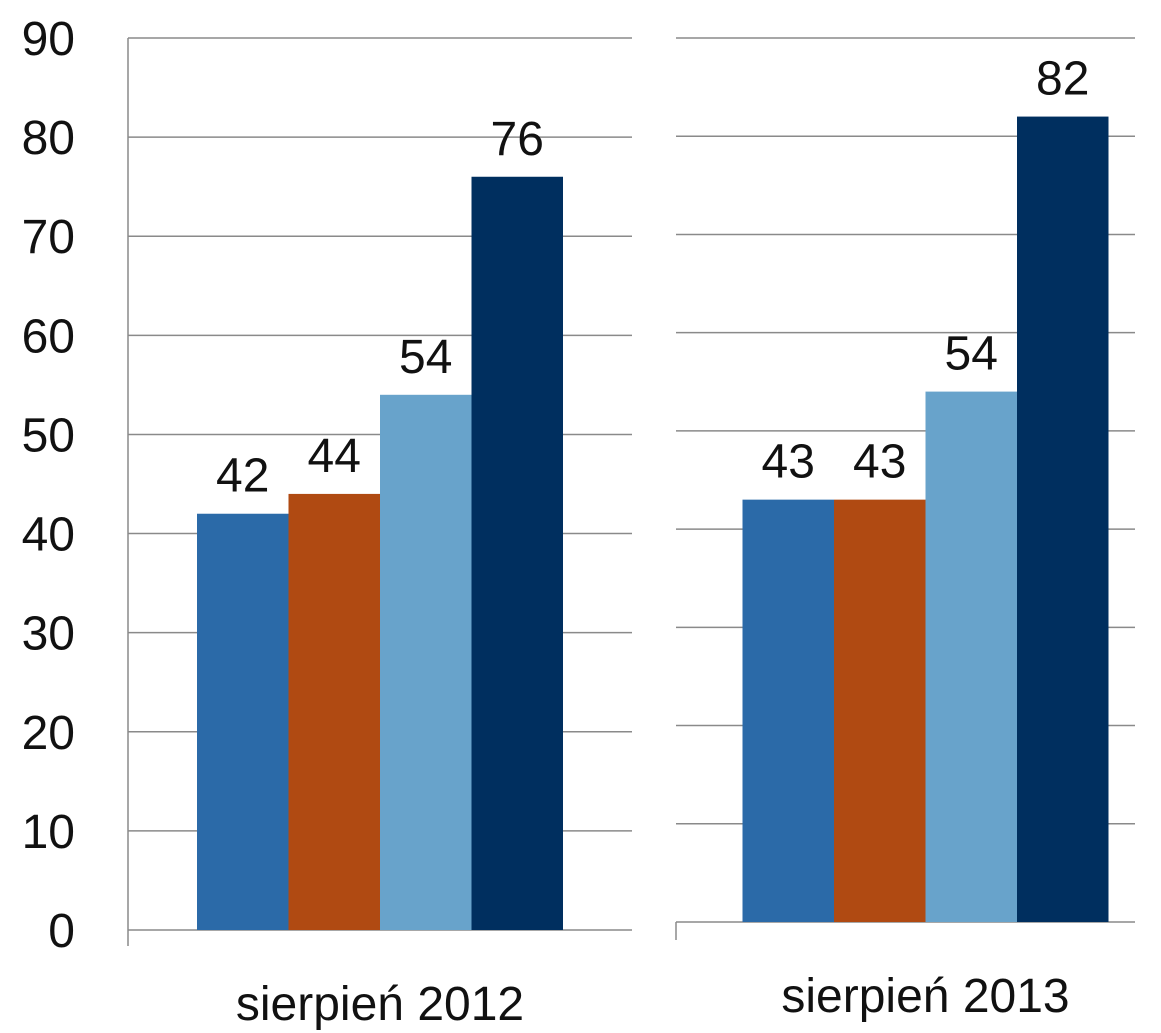 The width and height of the screenshot is (1161, 1033). What do you see at coordinates (48, 832) in the screenshot?
I see `y-tick-label: 10` at bounding box center [48, 832].